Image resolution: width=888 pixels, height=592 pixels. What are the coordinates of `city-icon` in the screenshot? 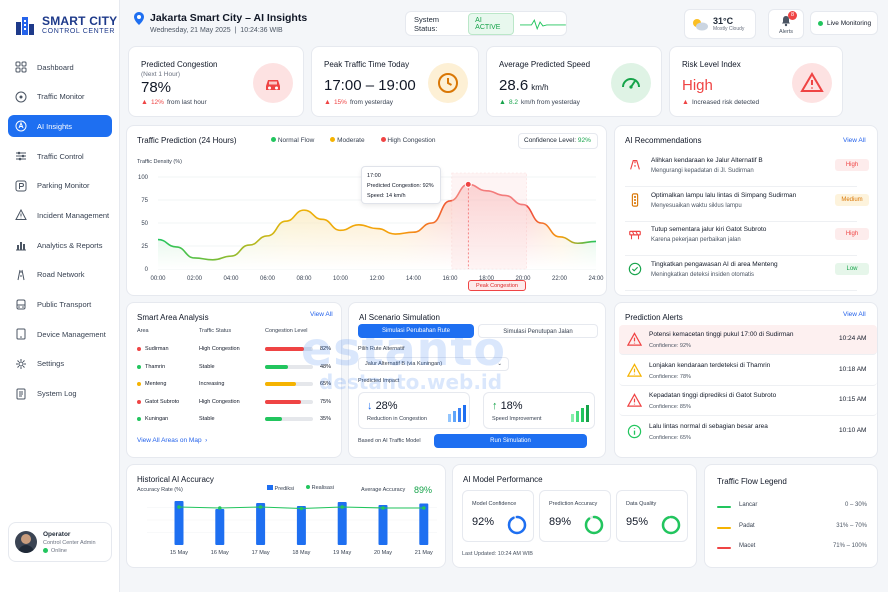 It's located at (25, 26).